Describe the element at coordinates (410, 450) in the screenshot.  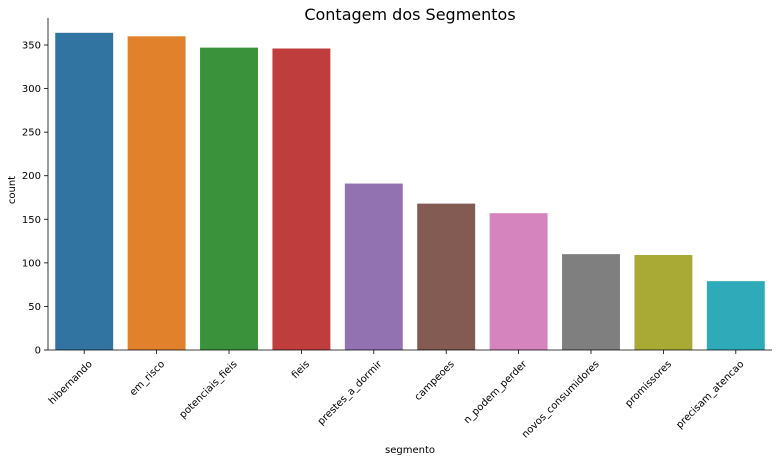
I see `x-axis-label: segmento` at that location.